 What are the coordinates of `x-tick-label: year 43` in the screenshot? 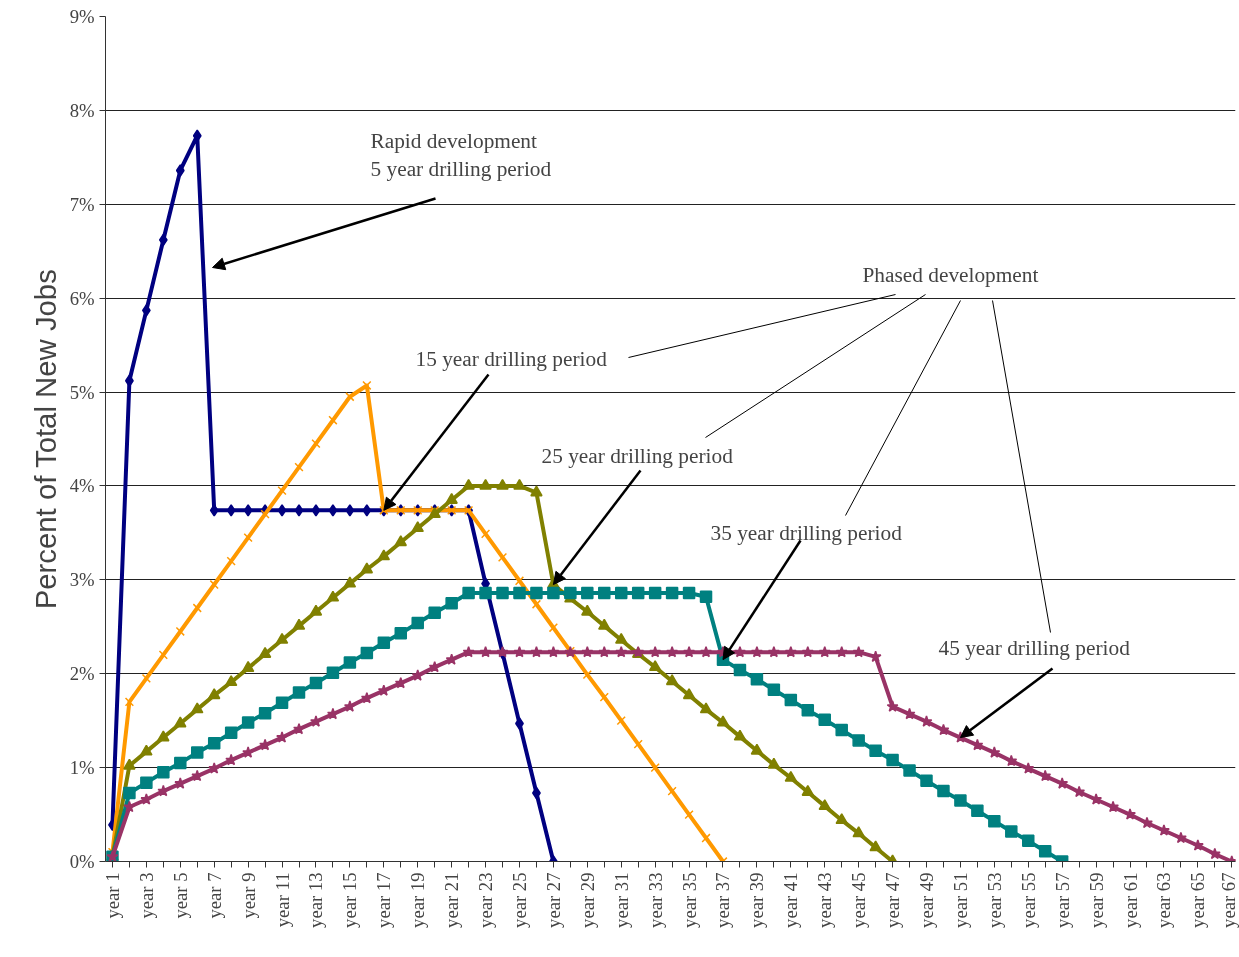 It's located at (825, 900).